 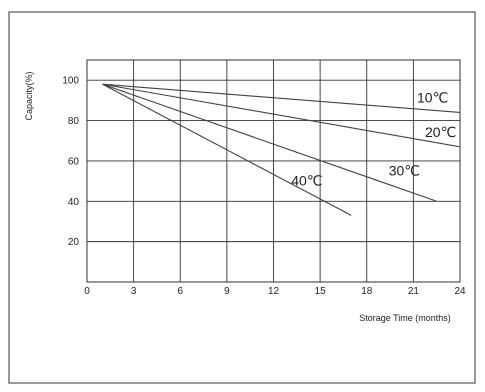 I want to click on x-tick-label: 12, so click(x=274, y=291).